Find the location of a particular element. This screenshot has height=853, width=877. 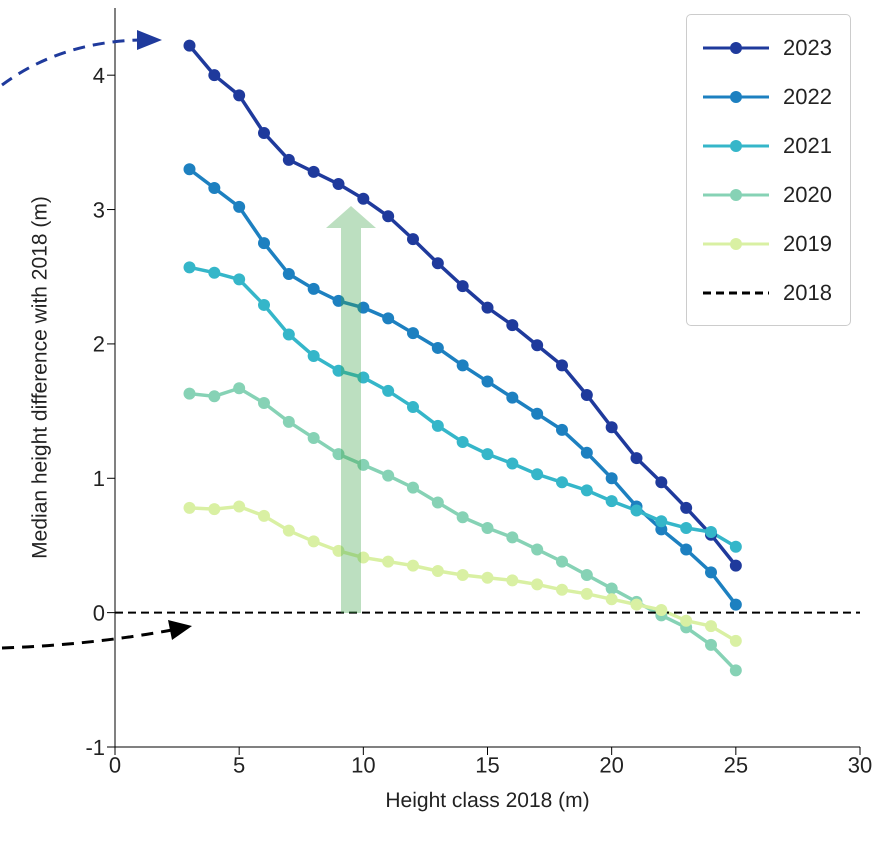

legend-label: 2021 is located at coordinates (807, 145).